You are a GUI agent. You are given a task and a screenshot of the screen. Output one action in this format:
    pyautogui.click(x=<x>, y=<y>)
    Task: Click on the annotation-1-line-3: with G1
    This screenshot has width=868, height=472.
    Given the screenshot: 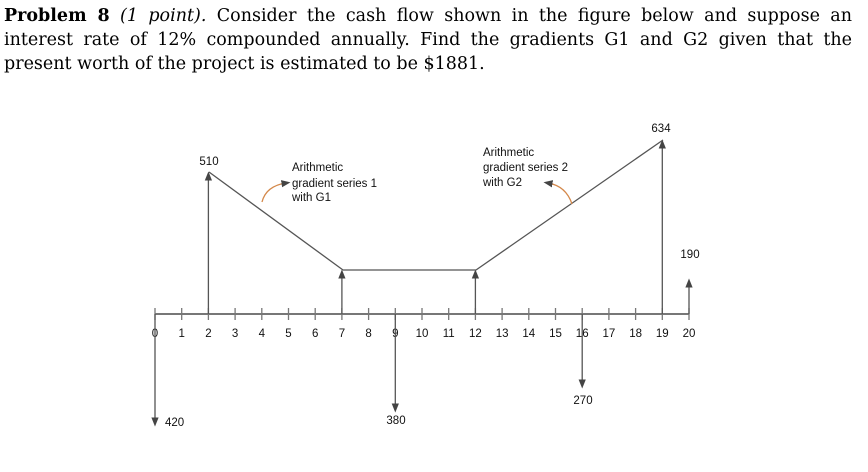 What is the action you would take?
    pyautogui.click(x=311, y=198)
    